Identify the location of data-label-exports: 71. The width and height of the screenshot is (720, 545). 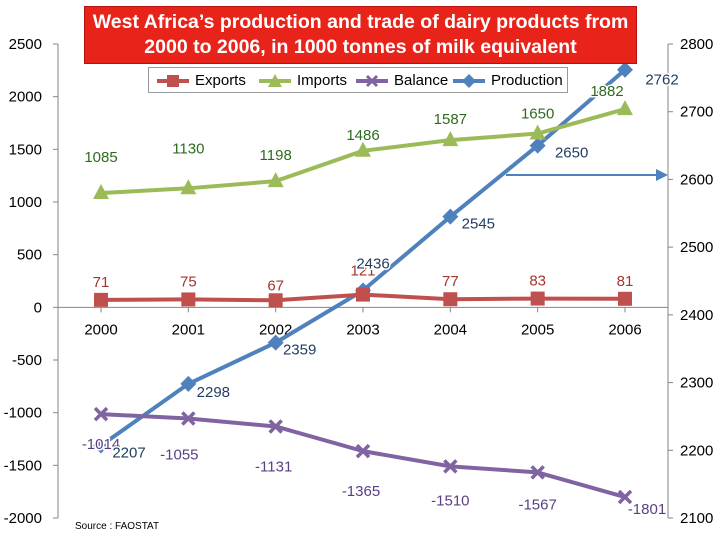
(101, 282).